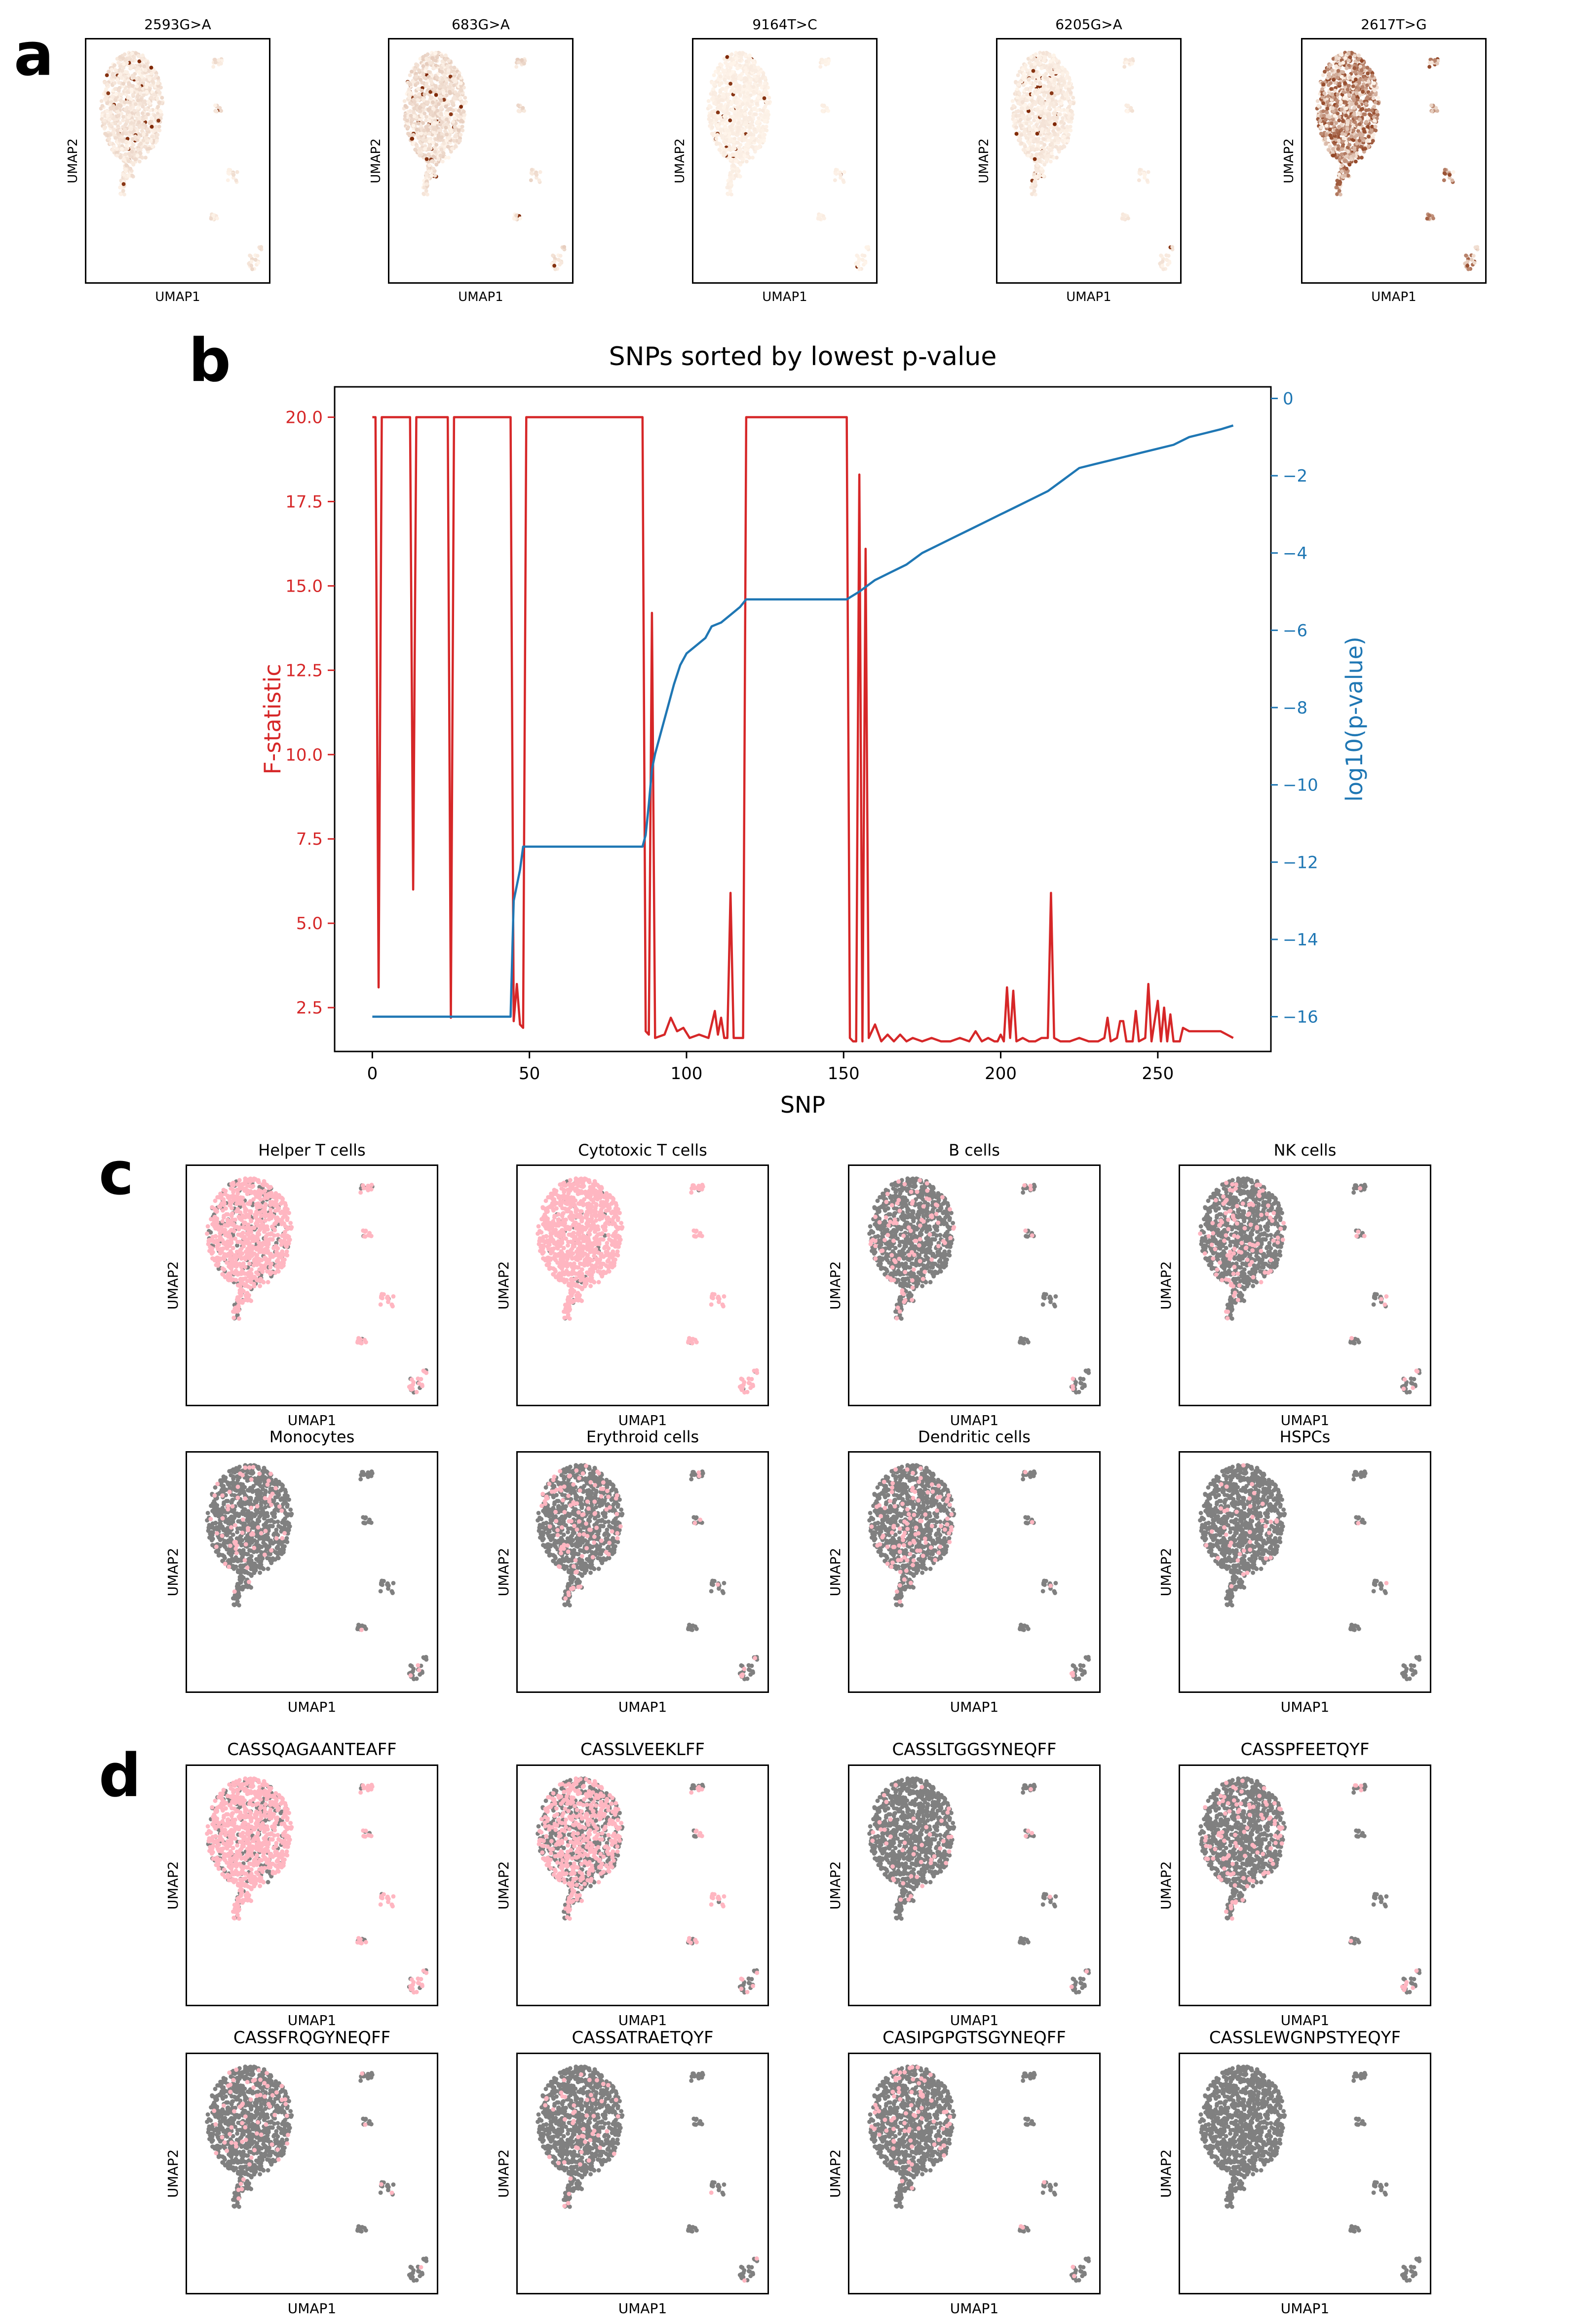  I want to click on umap-title: NK cells, so click(1305, 1150).